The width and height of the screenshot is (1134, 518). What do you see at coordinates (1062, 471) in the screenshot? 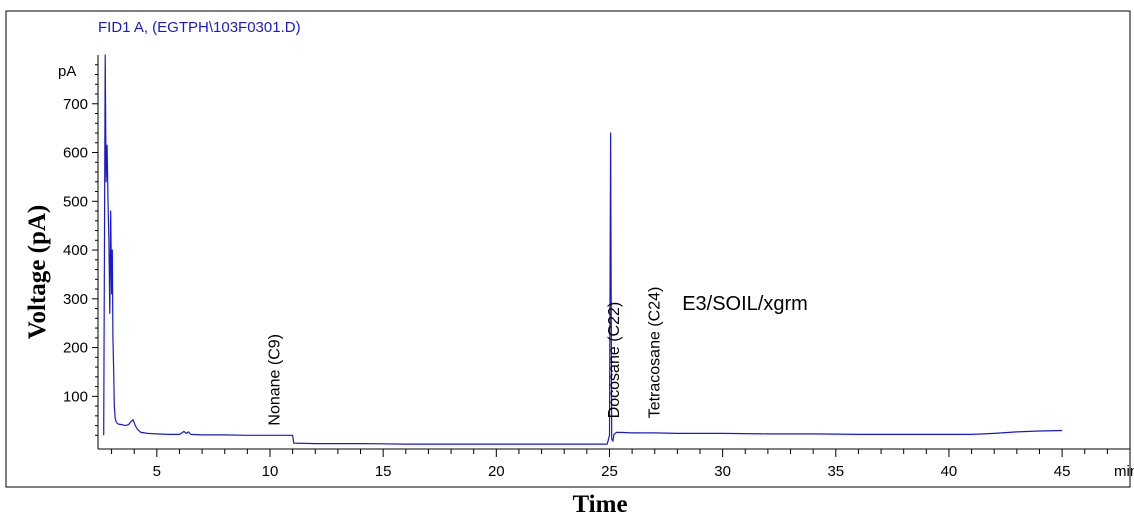
I see `x-tick-label: 45` at bounding box center [1062, 471].